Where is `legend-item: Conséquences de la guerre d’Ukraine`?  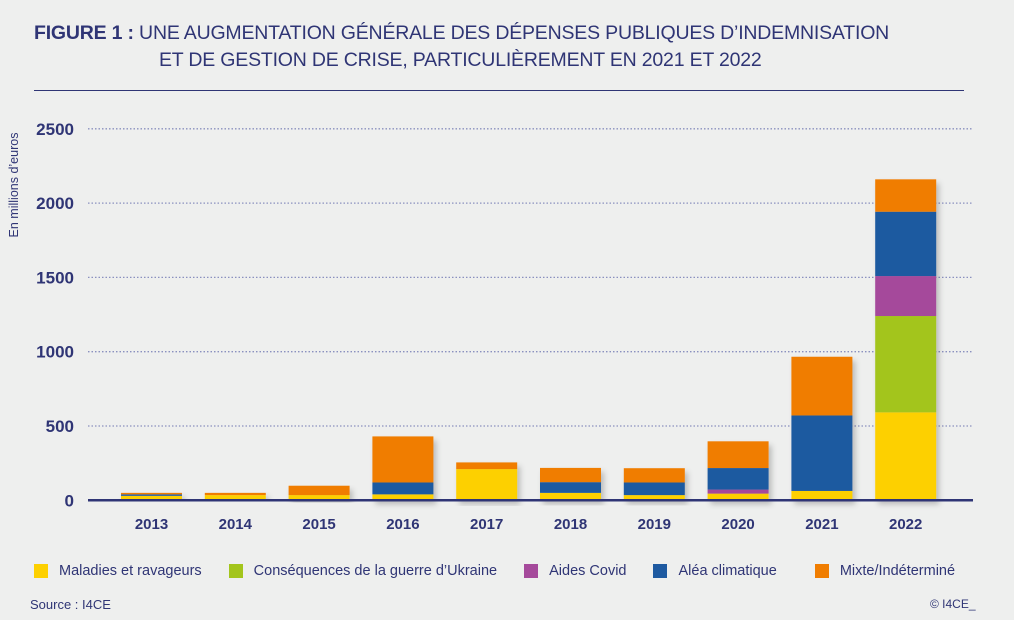 legend-item: Conséquences de la guerre d’Ukraine is located at coordinates (363, 571).